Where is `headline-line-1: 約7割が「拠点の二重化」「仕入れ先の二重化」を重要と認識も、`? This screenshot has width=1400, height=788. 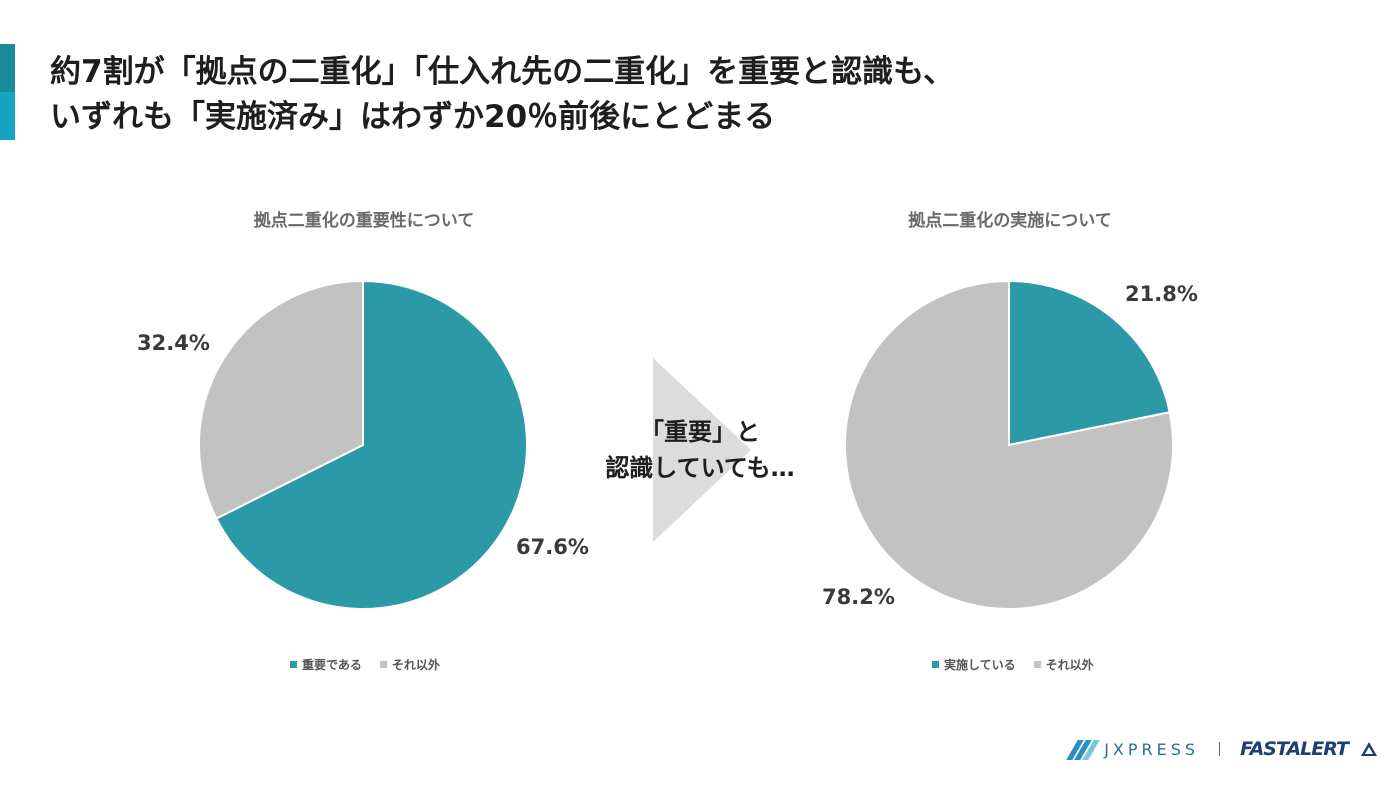
headline-line-1: 約7割が「拠点の二重化」「仕入れ先の二重化」を重要と認識も、 is located at coordinates (502, 72).